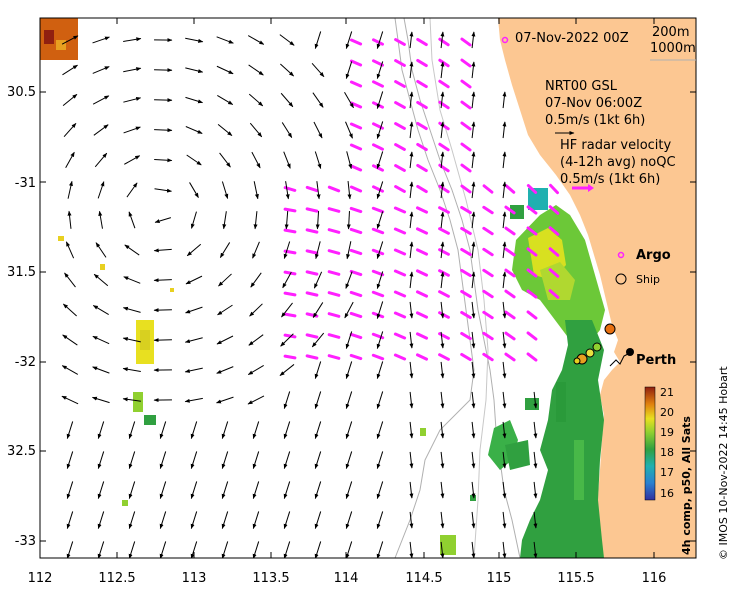 The width and height of the screenshot is (740, 592). I want to click on argo-legend-label: Argo, so click(653, 255).